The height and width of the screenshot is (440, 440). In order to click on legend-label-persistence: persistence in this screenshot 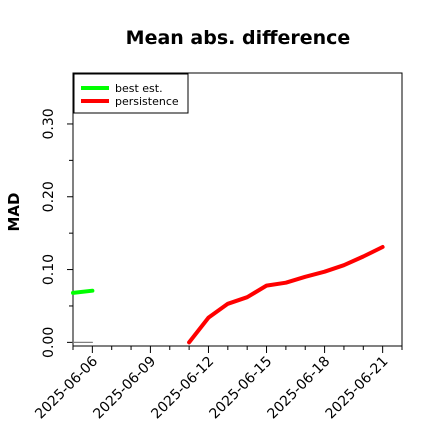, I will do `click(147, 101)`.